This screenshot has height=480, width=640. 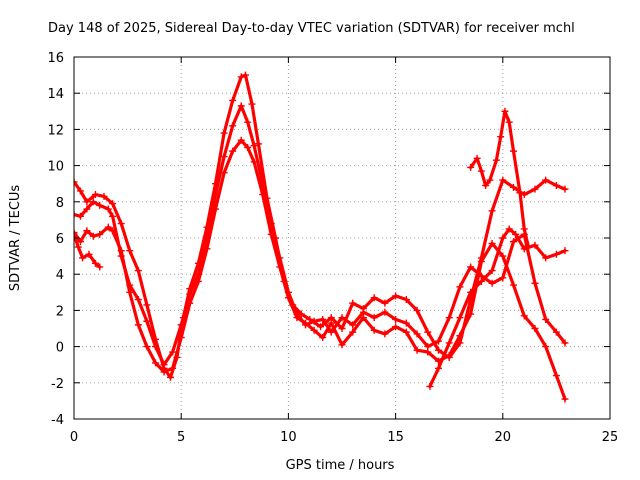 I want to click on x-tick-label: 0, so click(x=74, y=437).